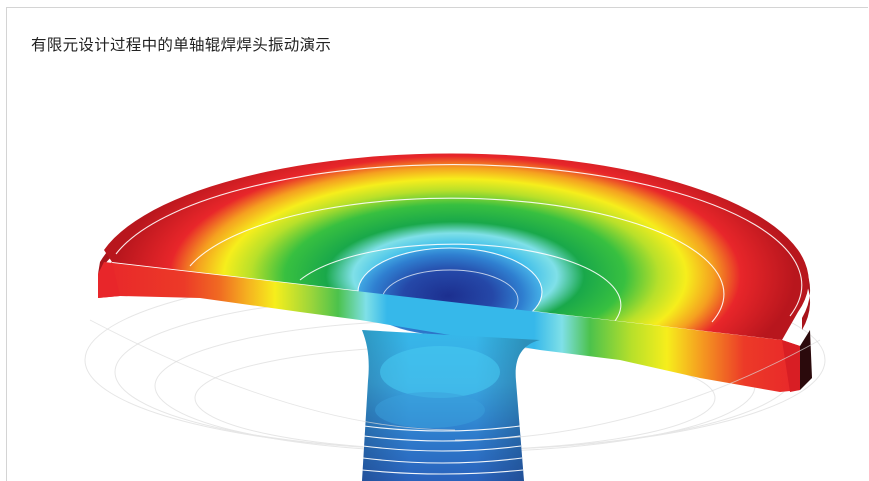 The width and height of the screenshot is (869, 481). Describe the element at coordinates (442, 450) in the screenshot. I see `shaft-contours` at that location.